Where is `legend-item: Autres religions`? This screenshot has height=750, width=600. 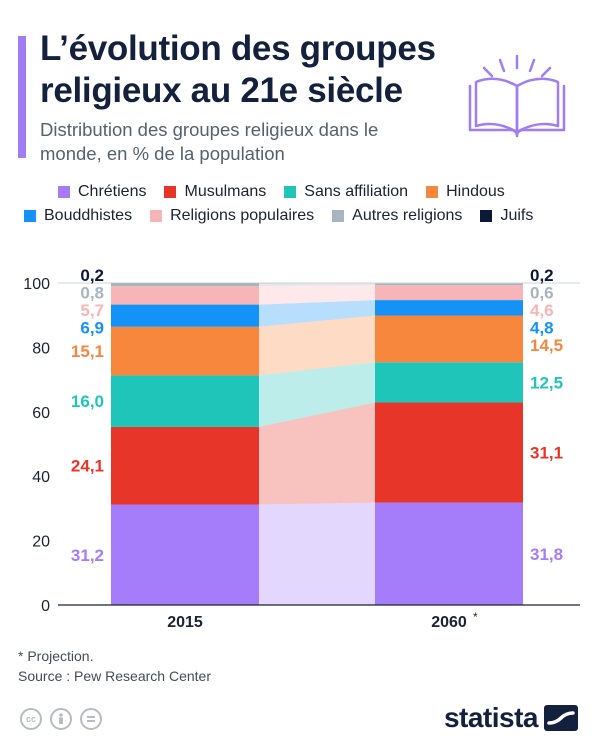 legend-item: Autres religions is located at coordinates (397, 216).